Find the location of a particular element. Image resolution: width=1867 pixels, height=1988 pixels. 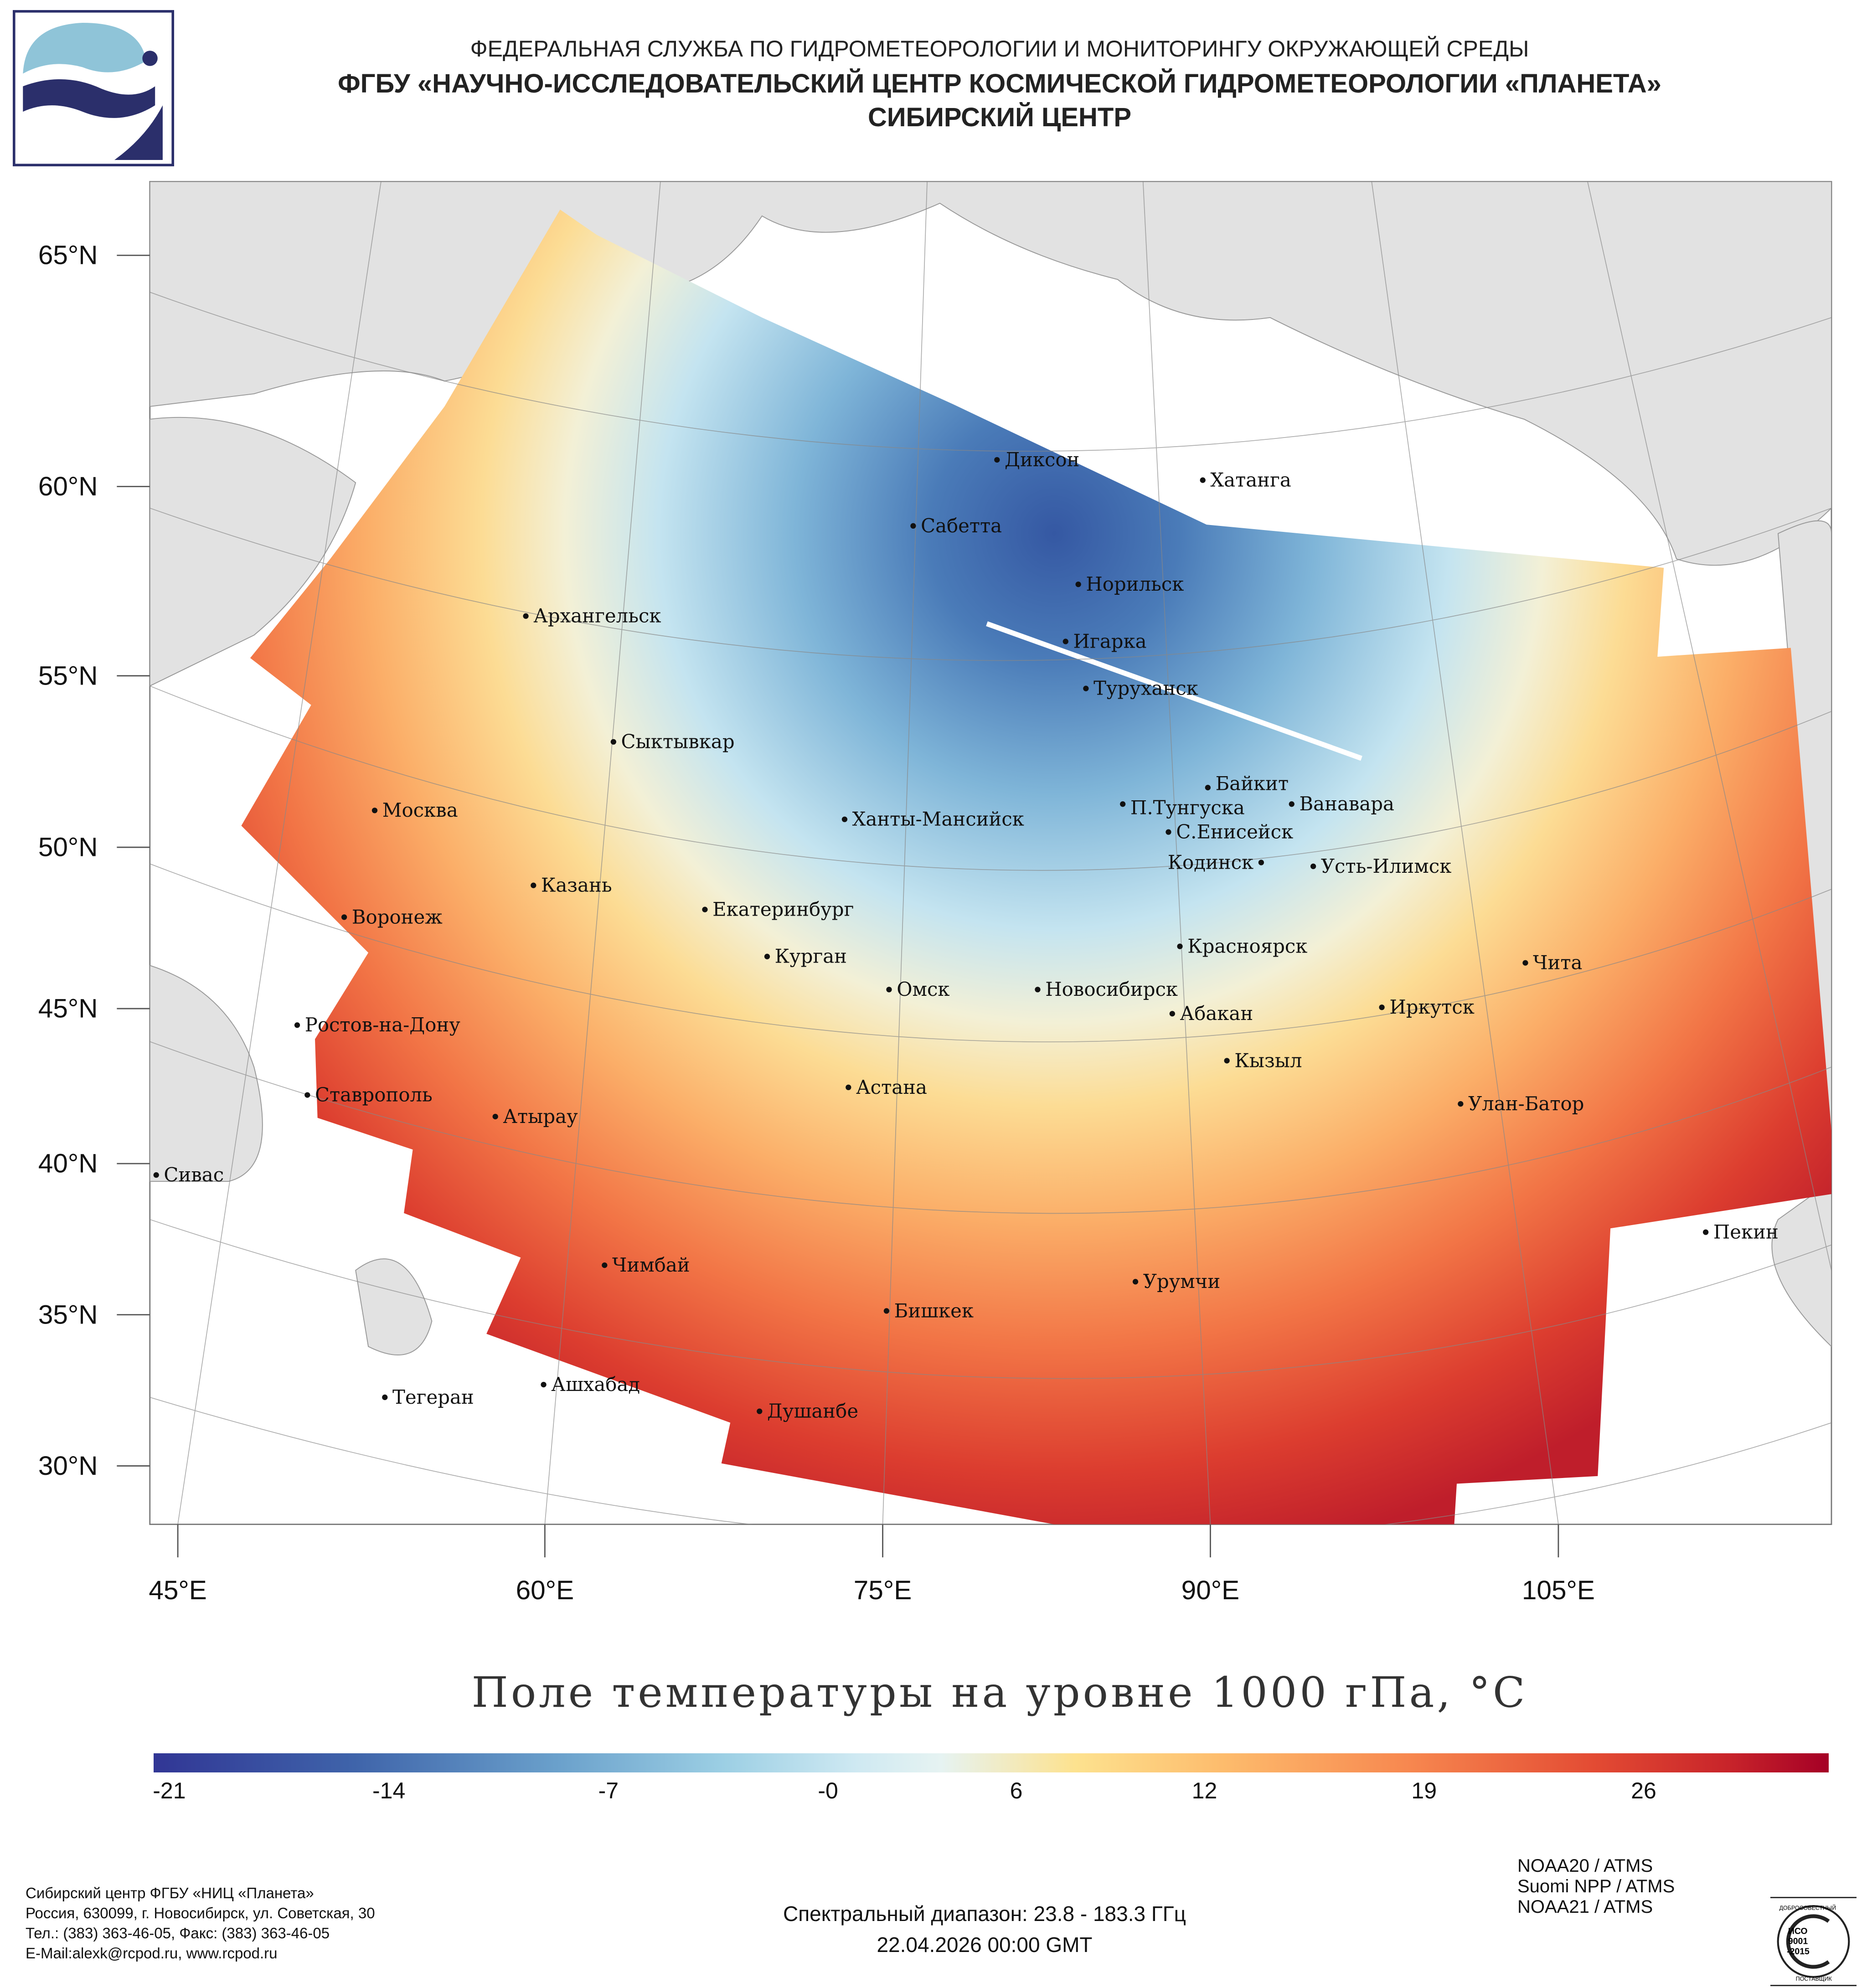

city-marker: Пекин is located at coordinates (1740, 1232).